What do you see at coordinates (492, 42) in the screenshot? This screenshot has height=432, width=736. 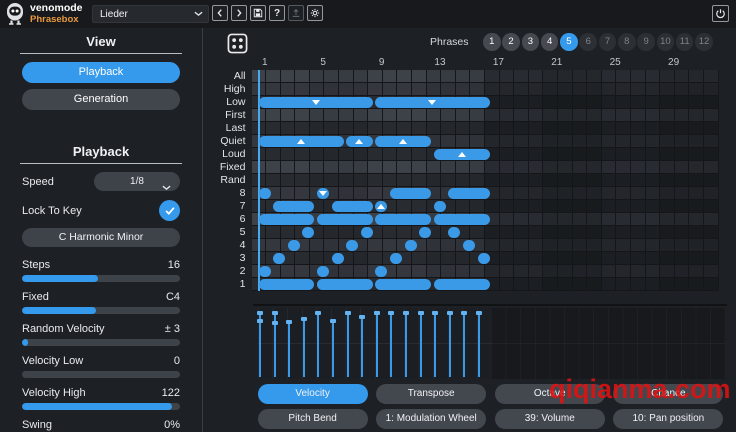 I see `phrase-button-1: 1` at bounding box center [492, 42].